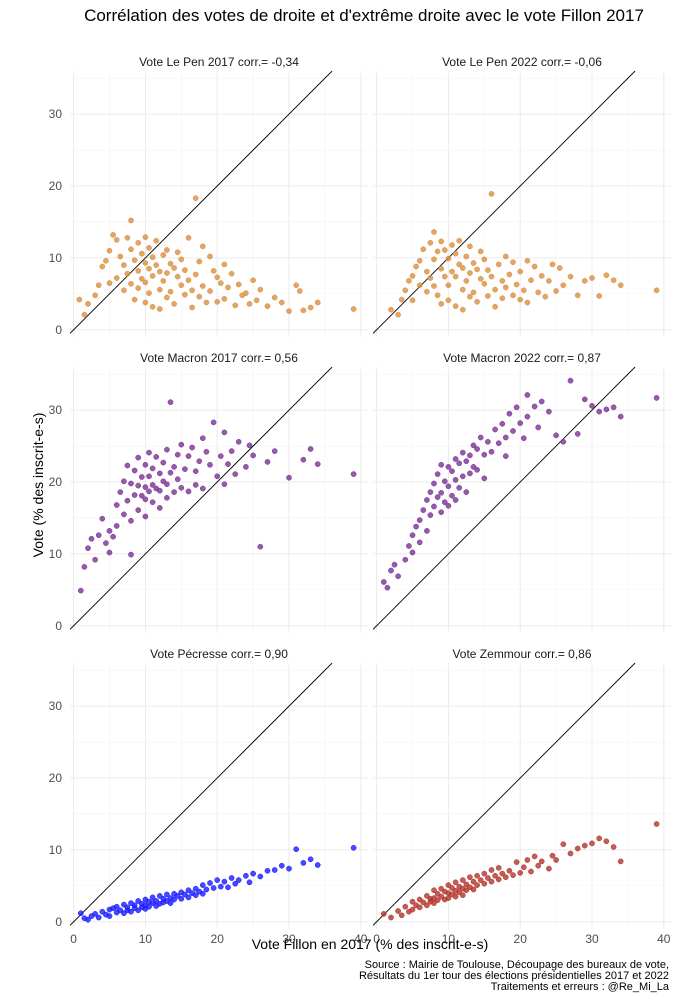  What do you see at coordinates (524, 254) in the screenshot?
I see `series-points` at bounding box center [524, 254].